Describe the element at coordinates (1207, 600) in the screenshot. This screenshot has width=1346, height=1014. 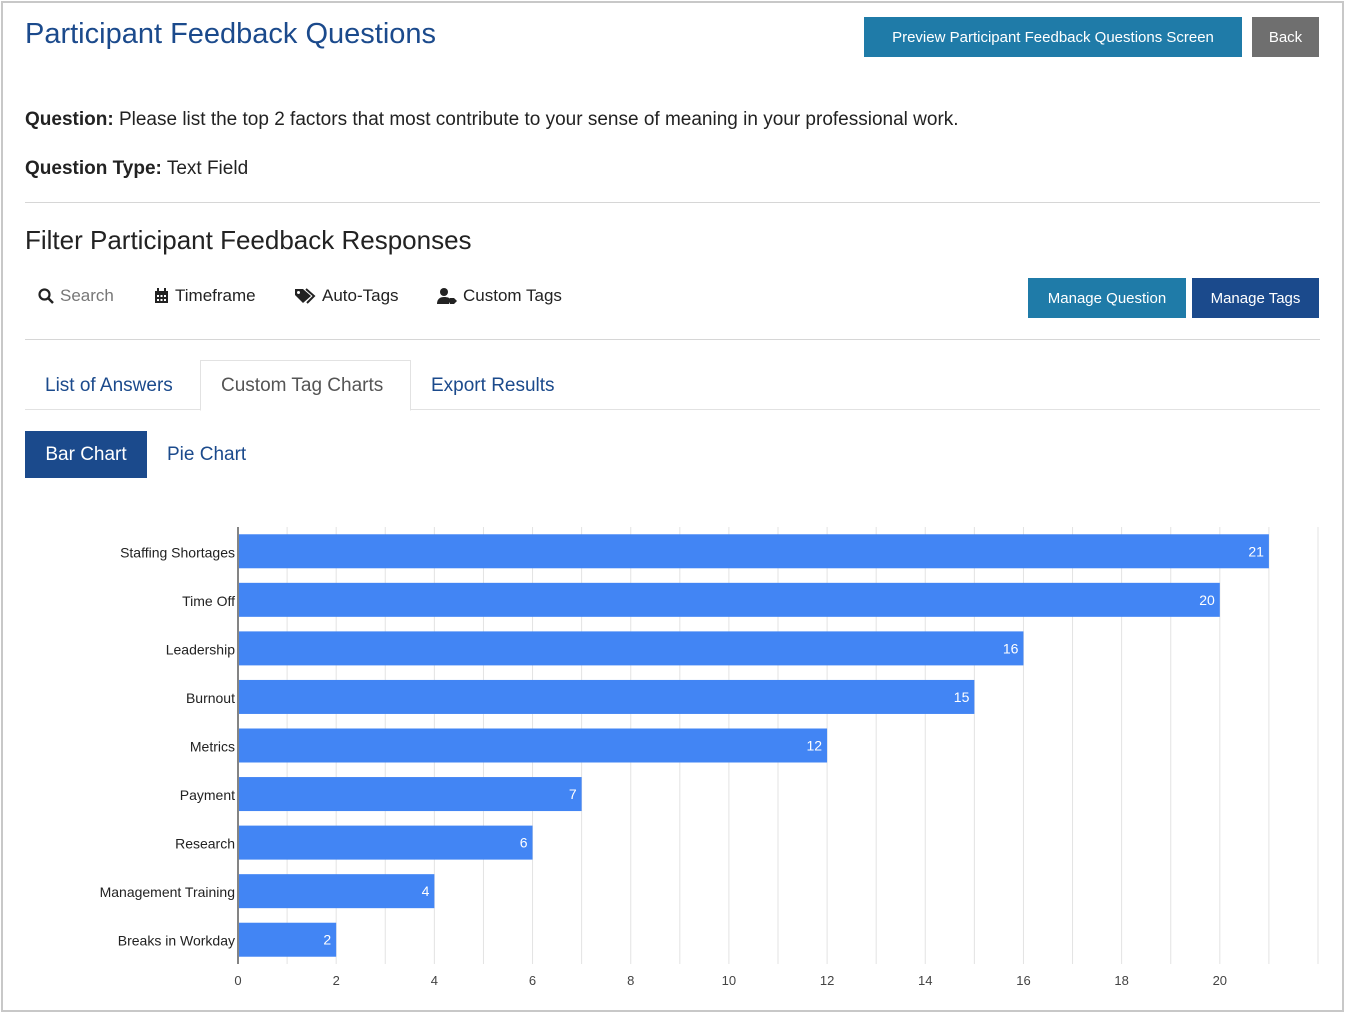
I see `data-label: 20` at that location.